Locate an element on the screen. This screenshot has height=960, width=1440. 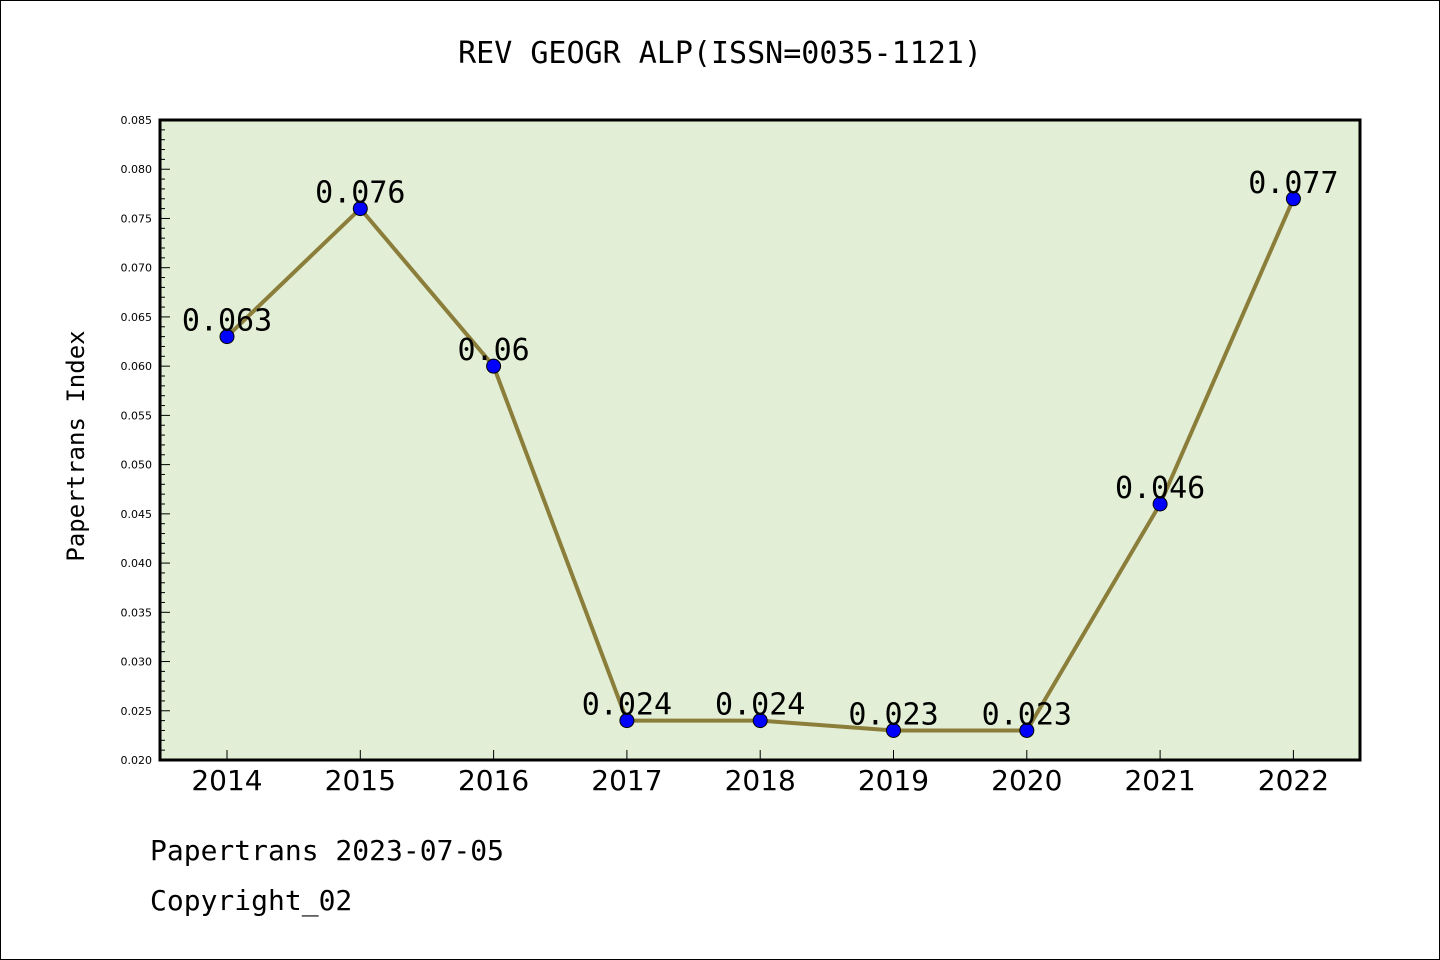
y-tick-label: 0.045 is located at coordinates (137, 514).